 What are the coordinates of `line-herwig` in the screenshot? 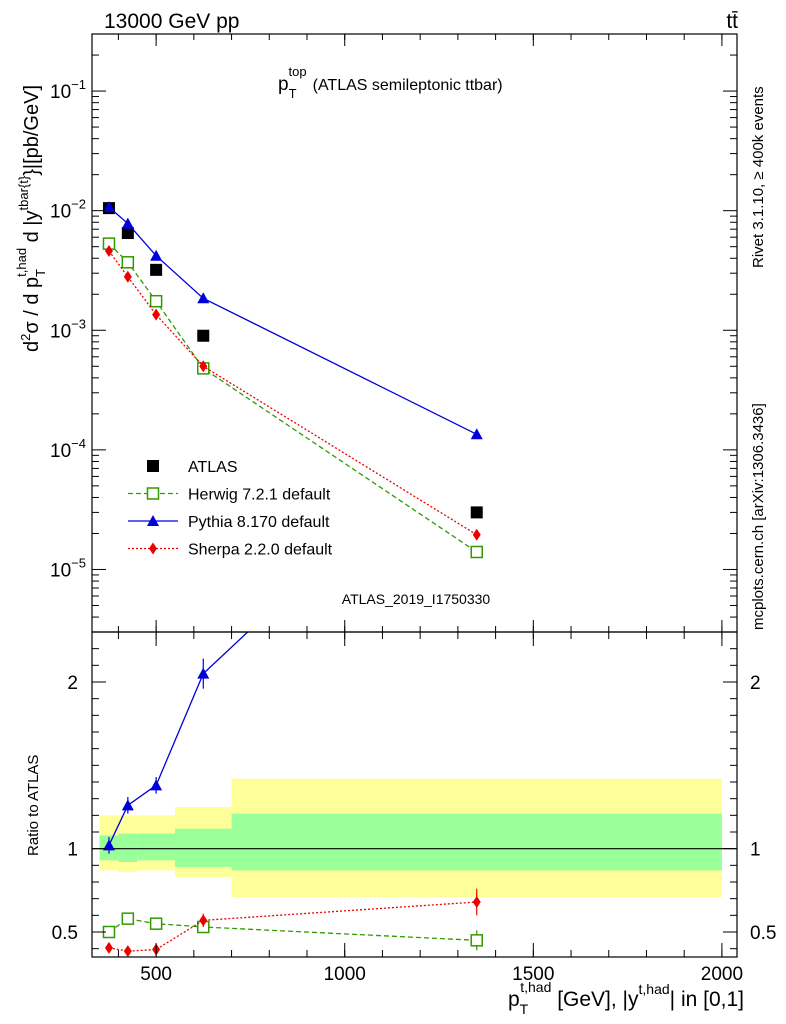 It's located at (293, 398).